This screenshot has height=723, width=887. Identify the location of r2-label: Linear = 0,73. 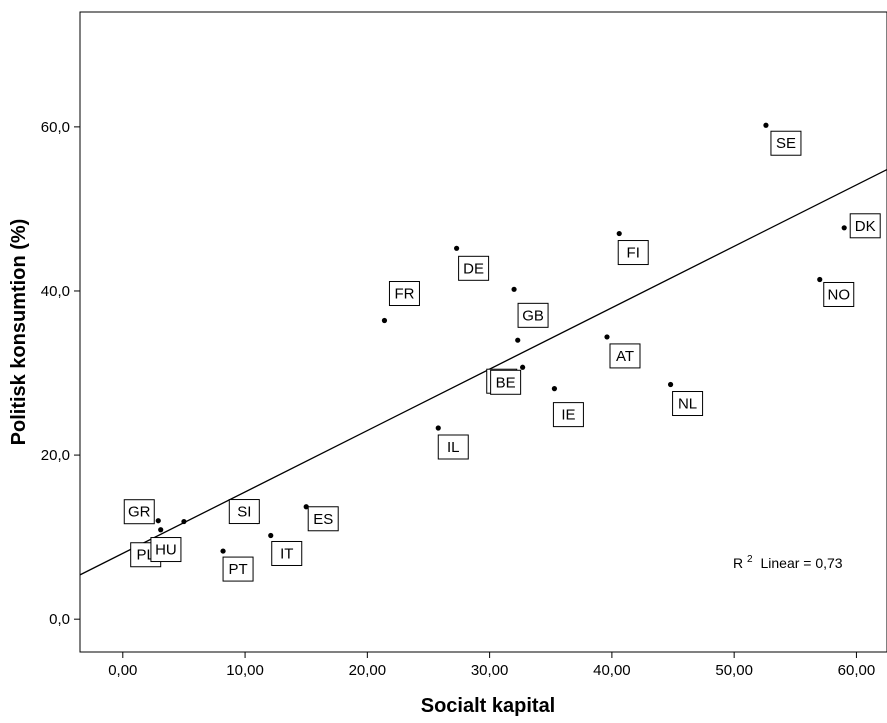
(801, 563).